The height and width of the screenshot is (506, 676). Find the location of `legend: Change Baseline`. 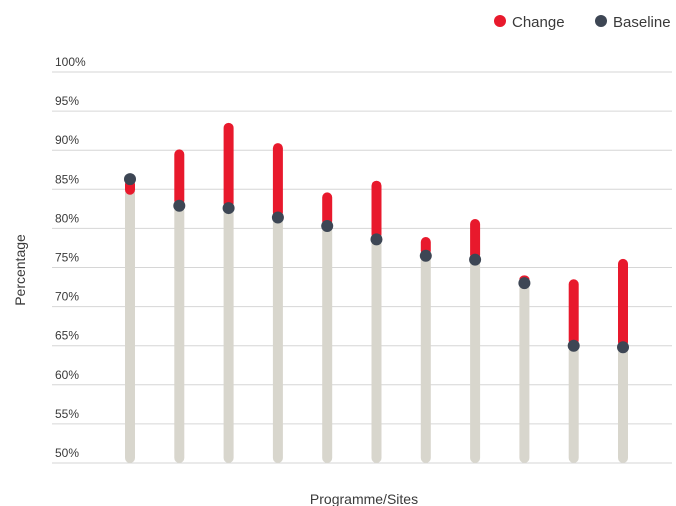

legend: Change Baseline is located at coordinates (582, 22).